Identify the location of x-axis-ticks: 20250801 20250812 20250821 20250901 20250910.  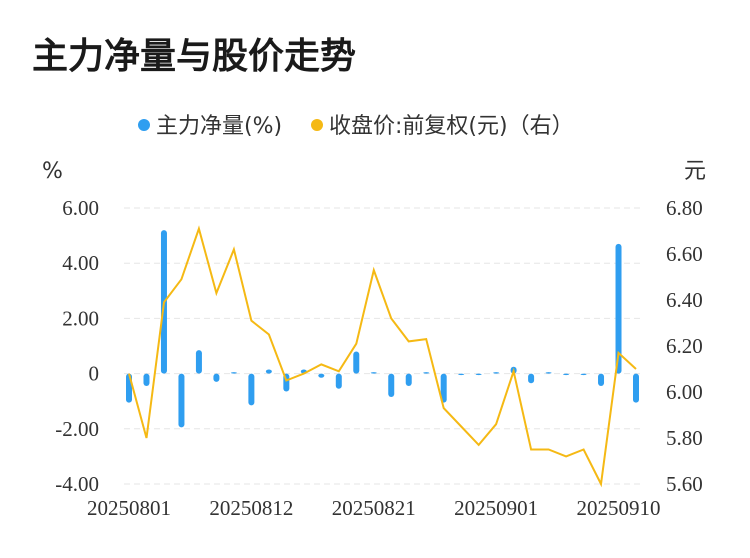
(374, 508).